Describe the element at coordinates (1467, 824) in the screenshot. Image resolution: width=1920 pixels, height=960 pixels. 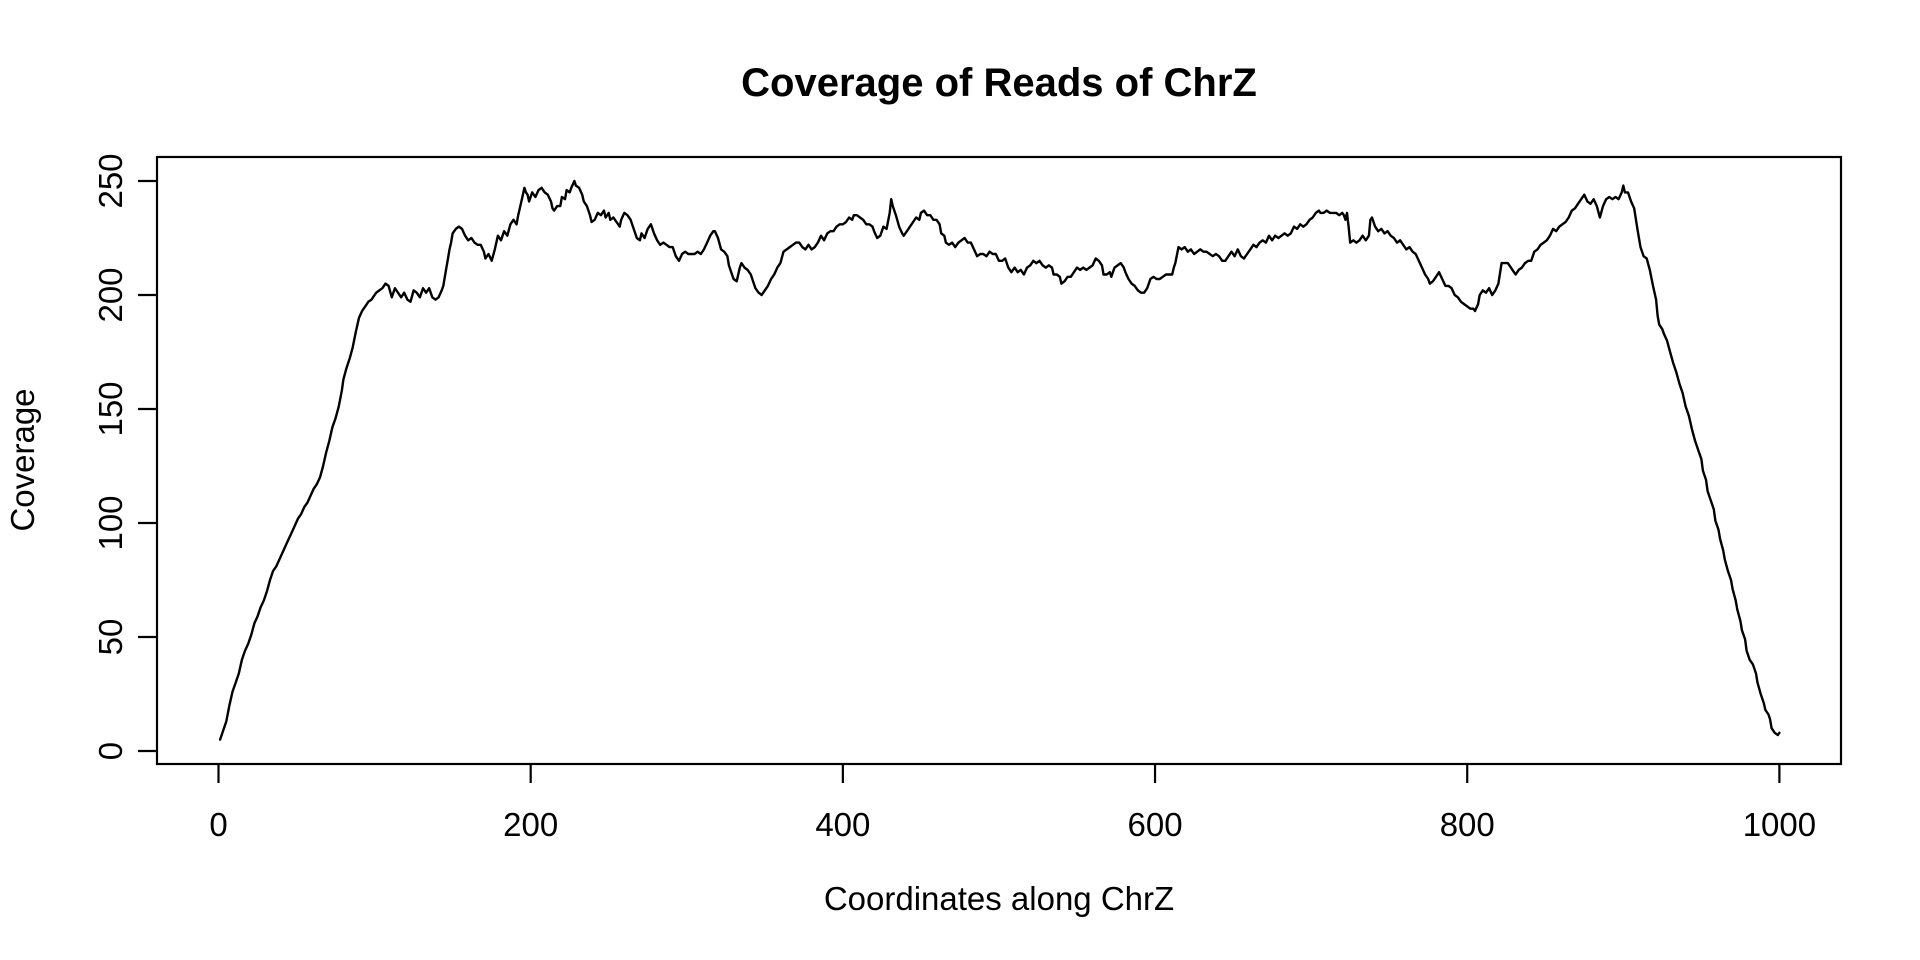
I see `x-tick-label: 800` at that location.